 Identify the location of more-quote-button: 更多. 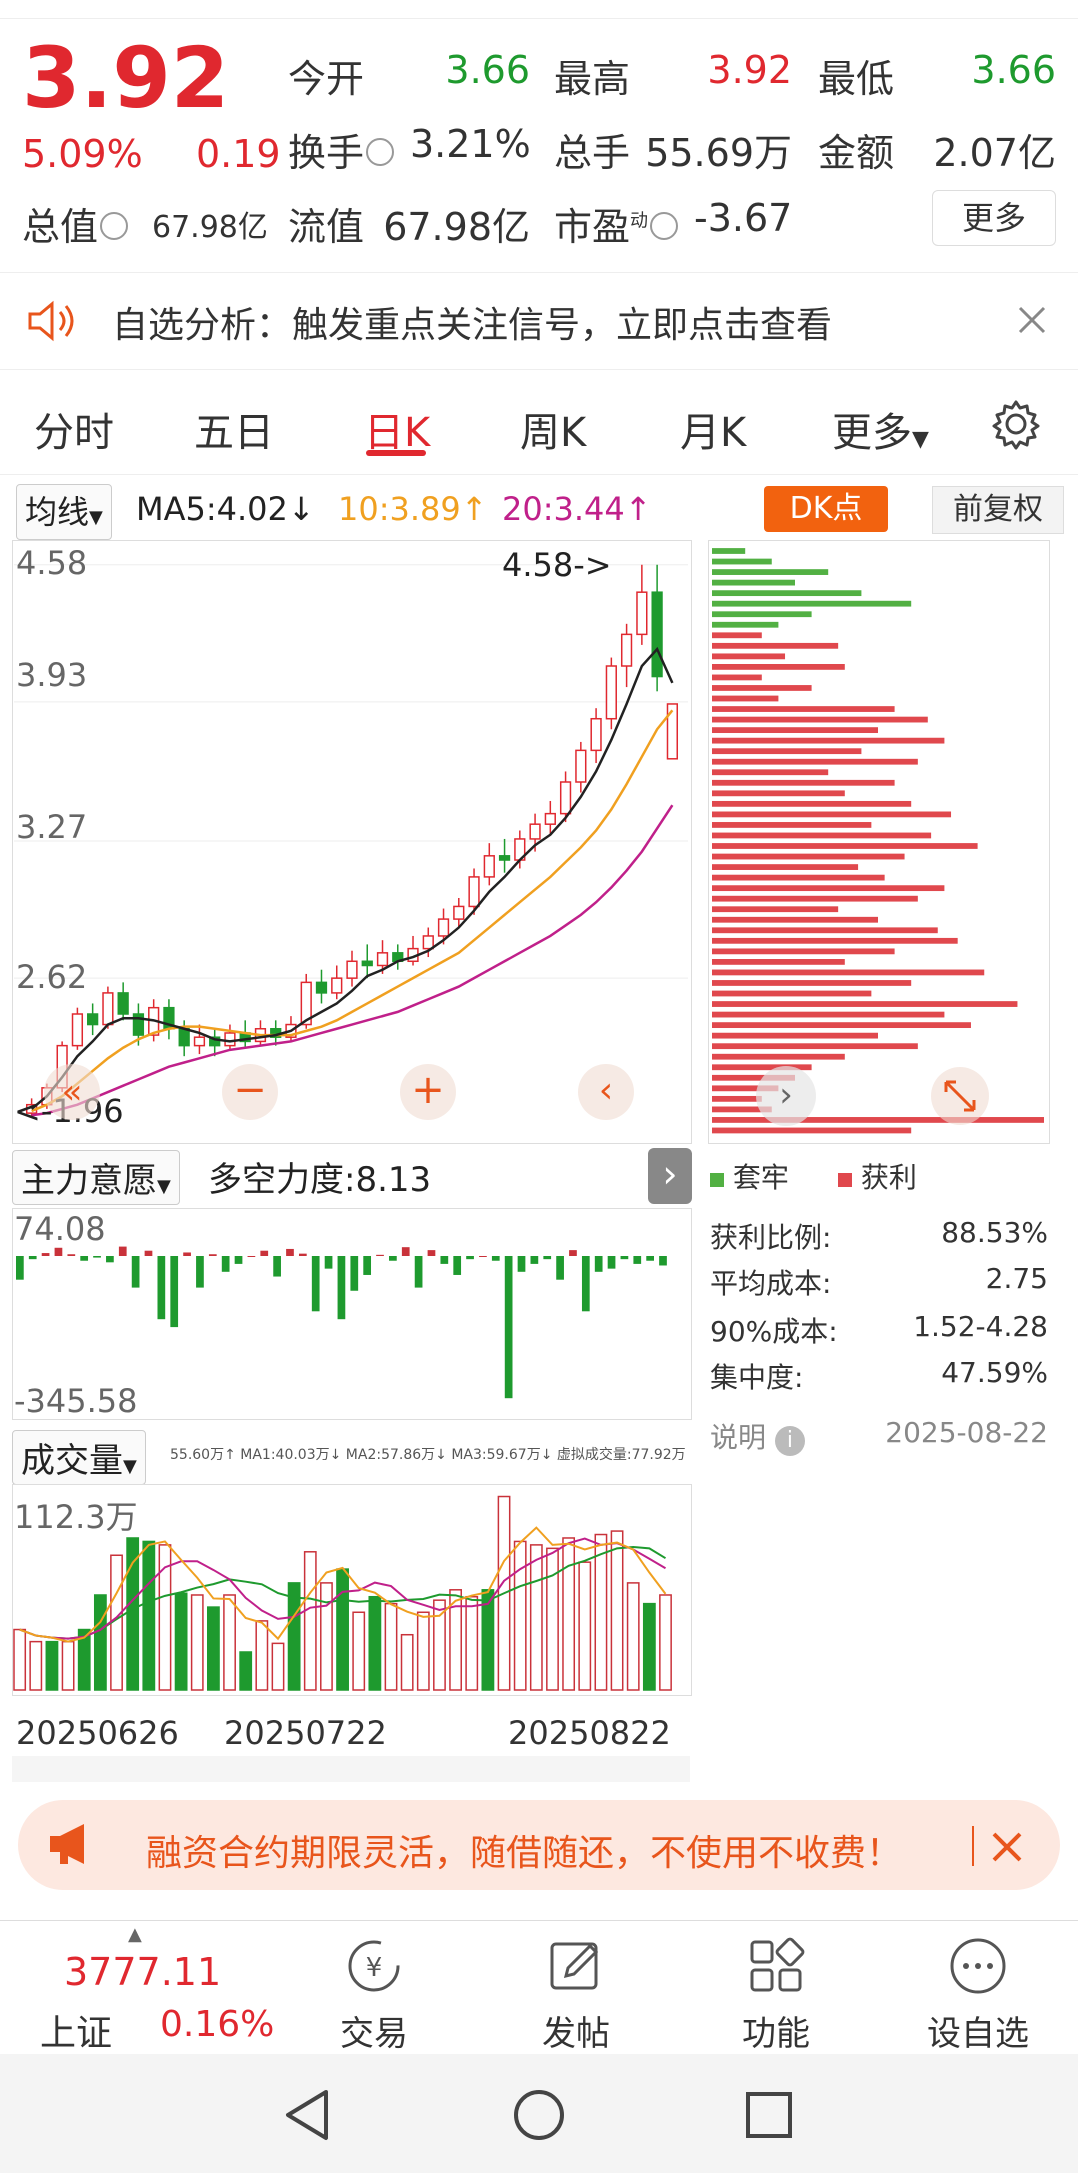
(994, 218).